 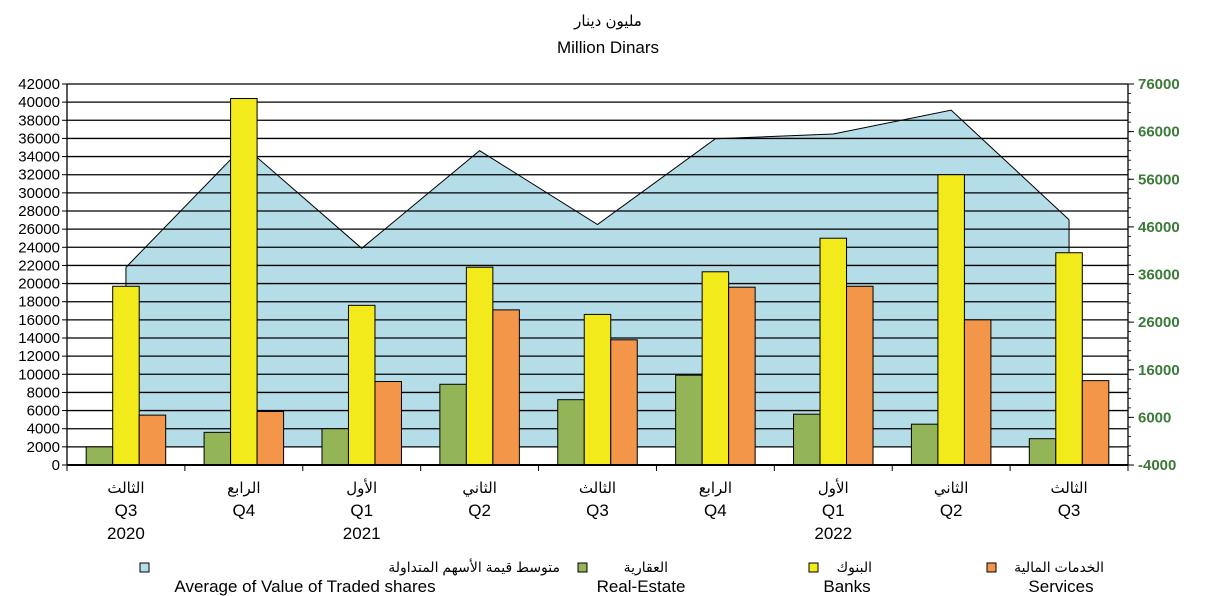 I want to click on chart-title-english: Million Dinars, so click(x=608, y=47).